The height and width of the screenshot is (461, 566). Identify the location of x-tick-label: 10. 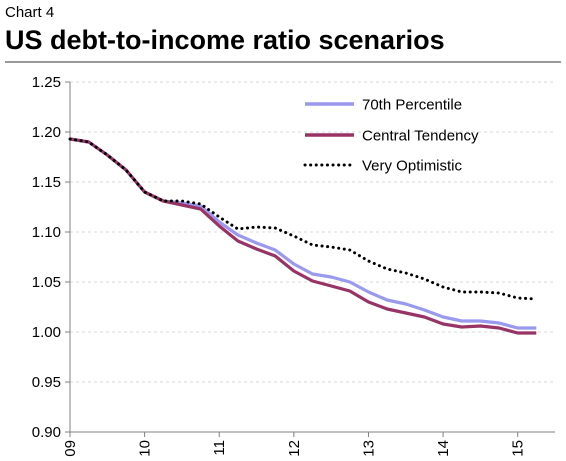
(145, 448).